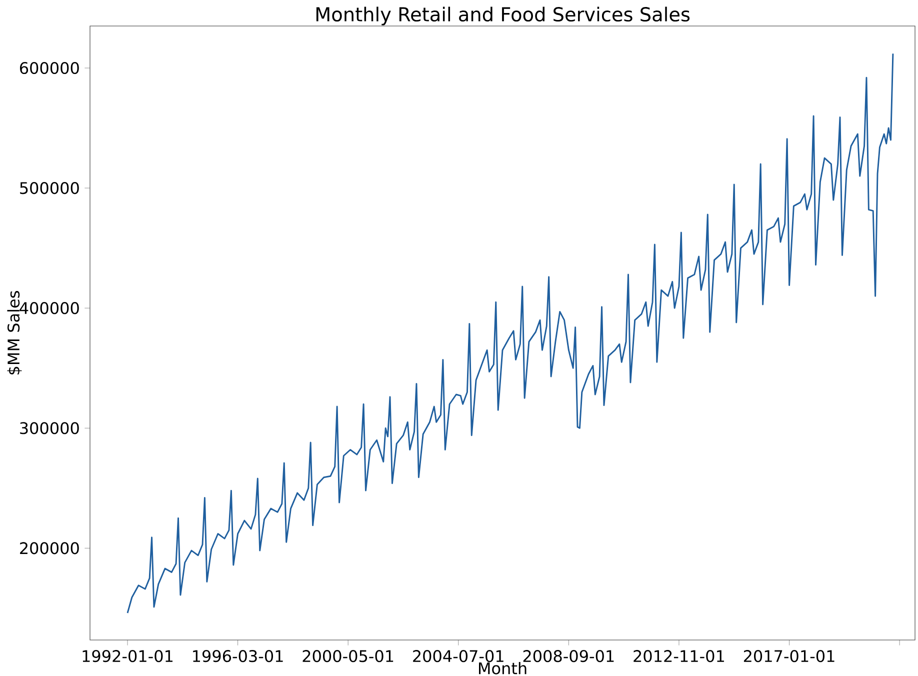 Image resolution: width=918 pixels, height=676 pixels. Describe the element at coordinates (49, 68) in the screenshot. I see `y-tick-label: 600000` at that location.